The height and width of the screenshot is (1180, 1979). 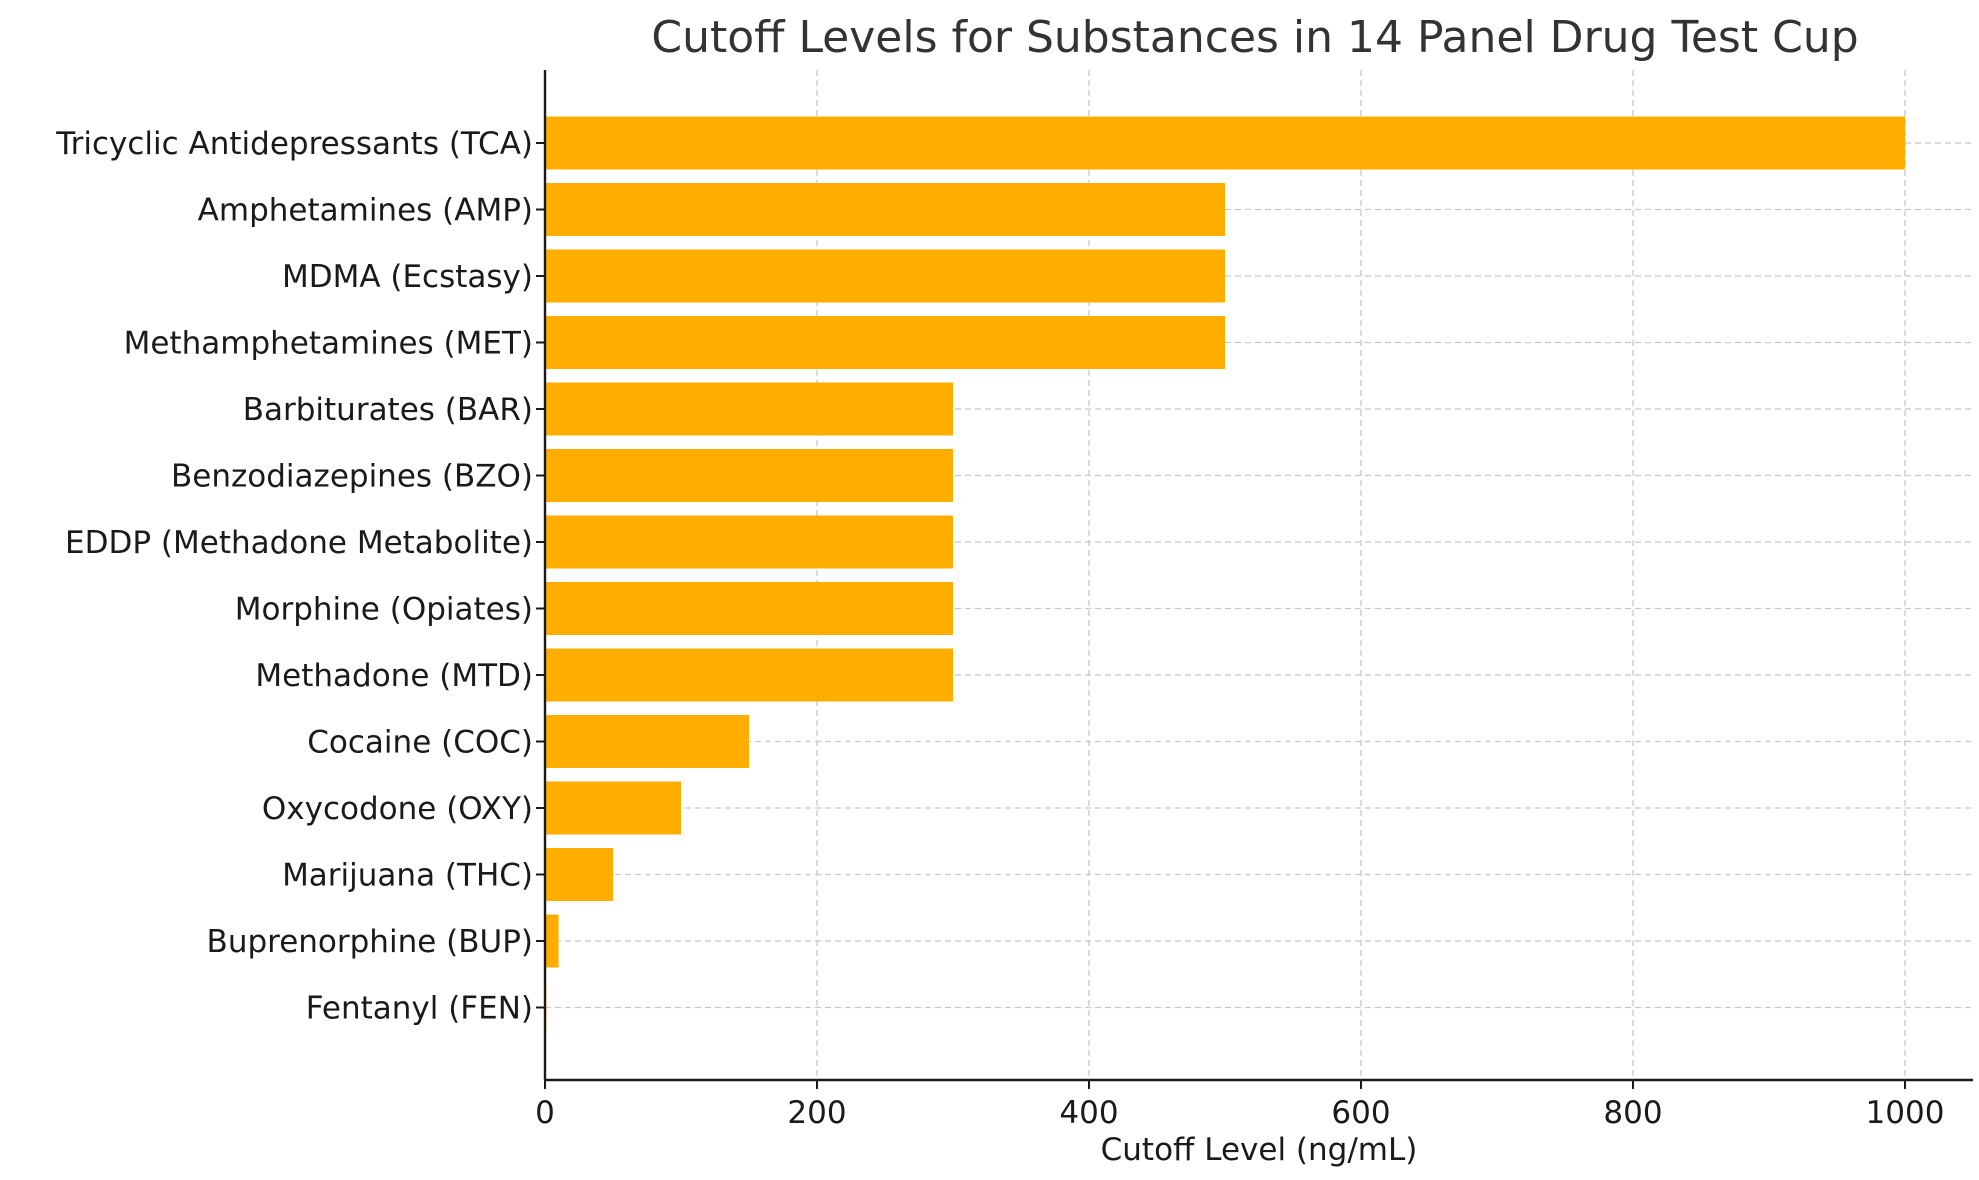 What do you see at coordinates (407, 876) in the screenshot?
I see `y-tick-label: Marijuana (THC)` at bounding box center [407, 876].